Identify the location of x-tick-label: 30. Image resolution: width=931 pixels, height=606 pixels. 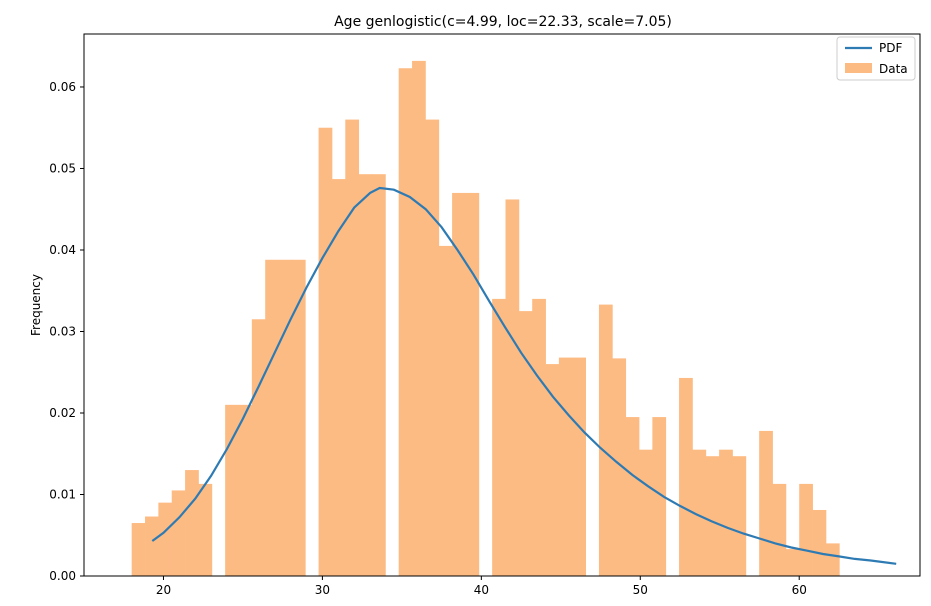
(322, 590).